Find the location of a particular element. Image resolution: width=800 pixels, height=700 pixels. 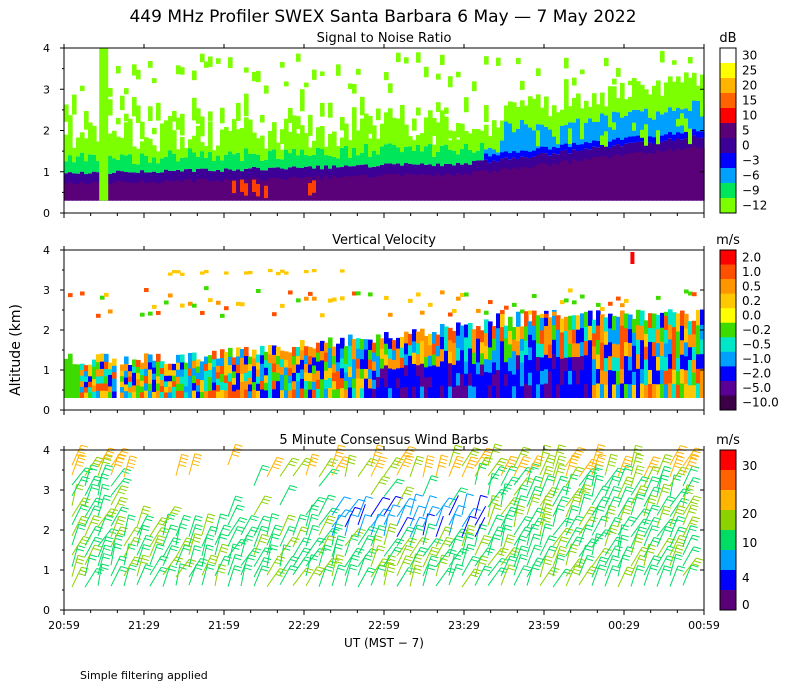

y-tick-label: 4 is located at coordinates (46, 48).